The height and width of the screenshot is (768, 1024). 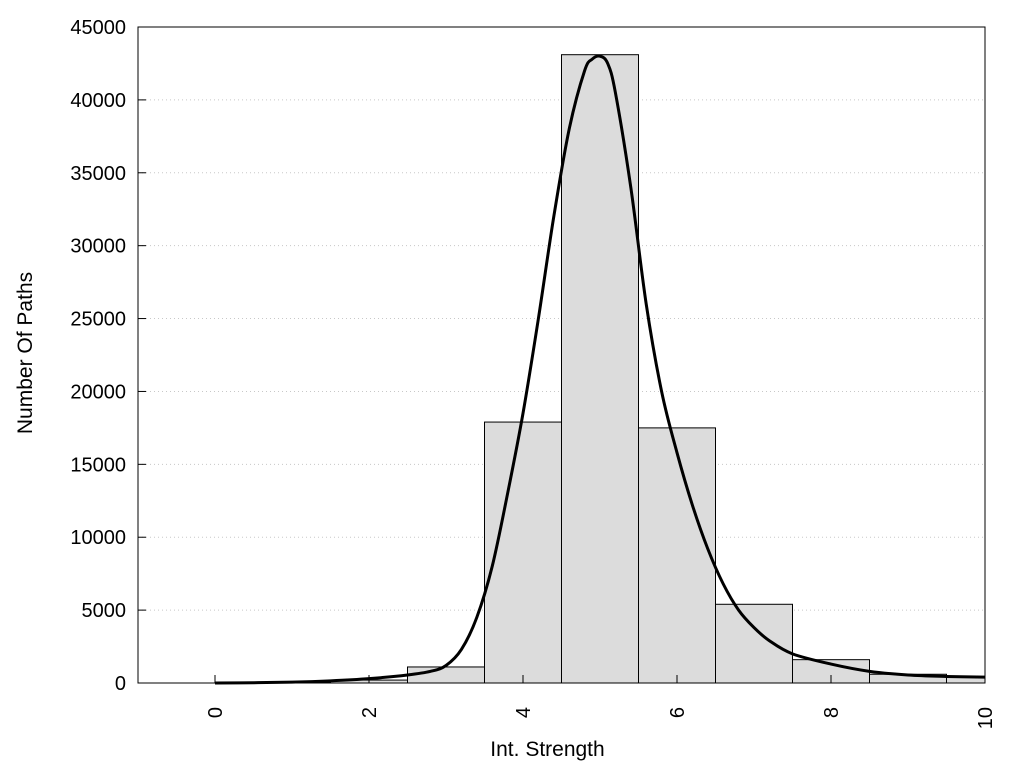 I want to click on y-tick-label: 25000, so click(x=98, y=320).